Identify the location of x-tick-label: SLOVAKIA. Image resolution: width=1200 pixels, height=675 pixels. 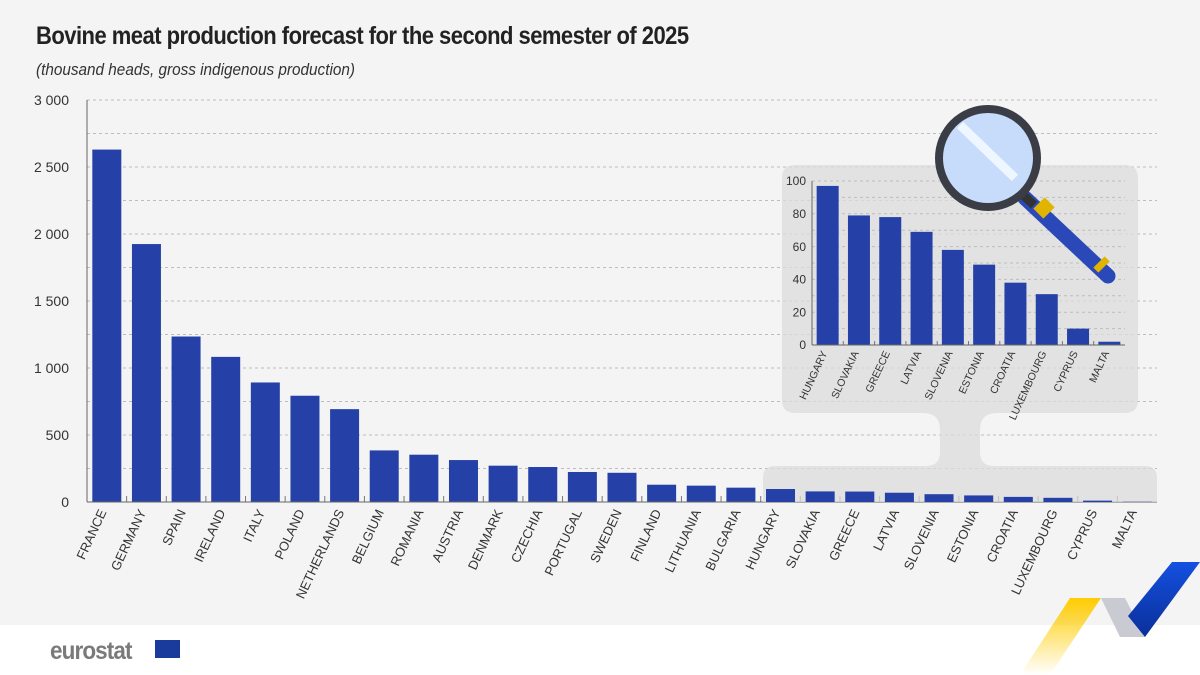
(803, 539).